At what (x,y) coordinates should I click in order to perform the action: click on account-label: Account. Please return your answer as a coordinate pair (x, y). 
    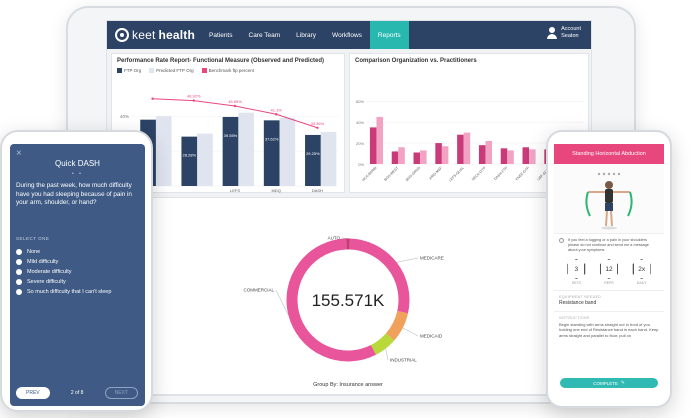
    Looking at the image, I should click on (571, 29).